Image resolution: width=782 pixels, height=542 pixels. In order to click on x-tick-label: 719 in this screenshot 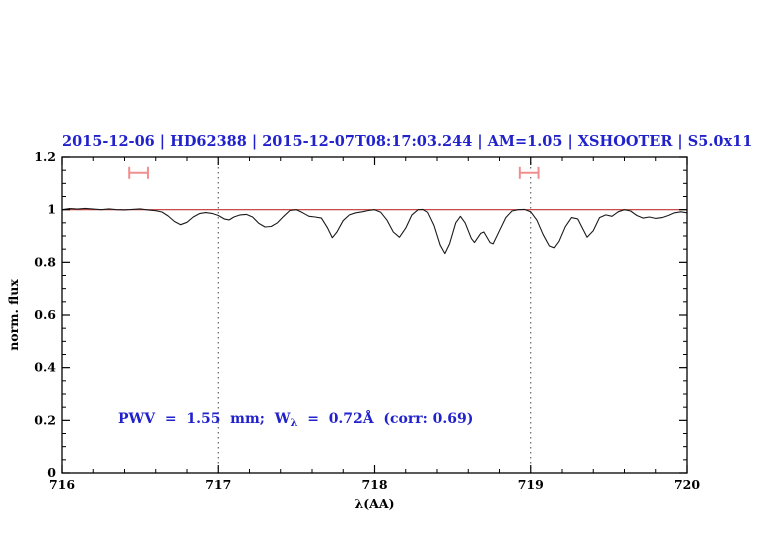, I will do `click(531, 484)`.